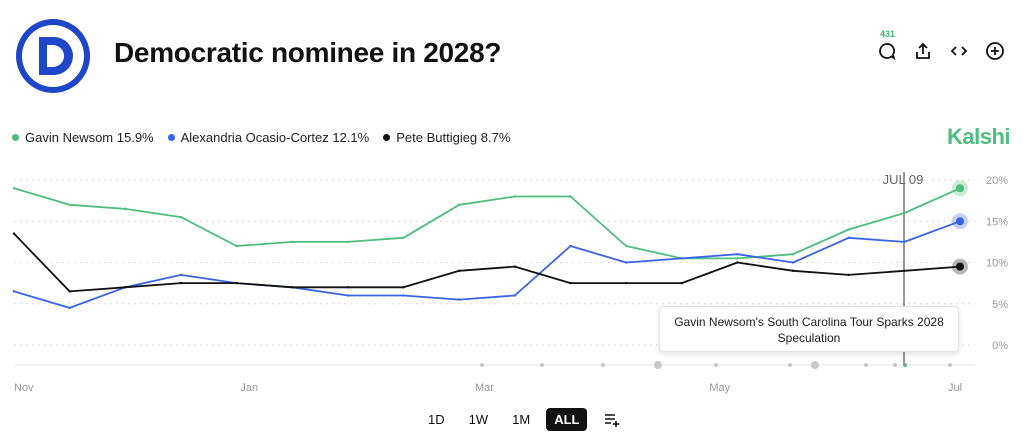  What do you see at coordinates (612, 420) in the screenshot?
I see `list-add-icon` at bounding box center [612, 420].